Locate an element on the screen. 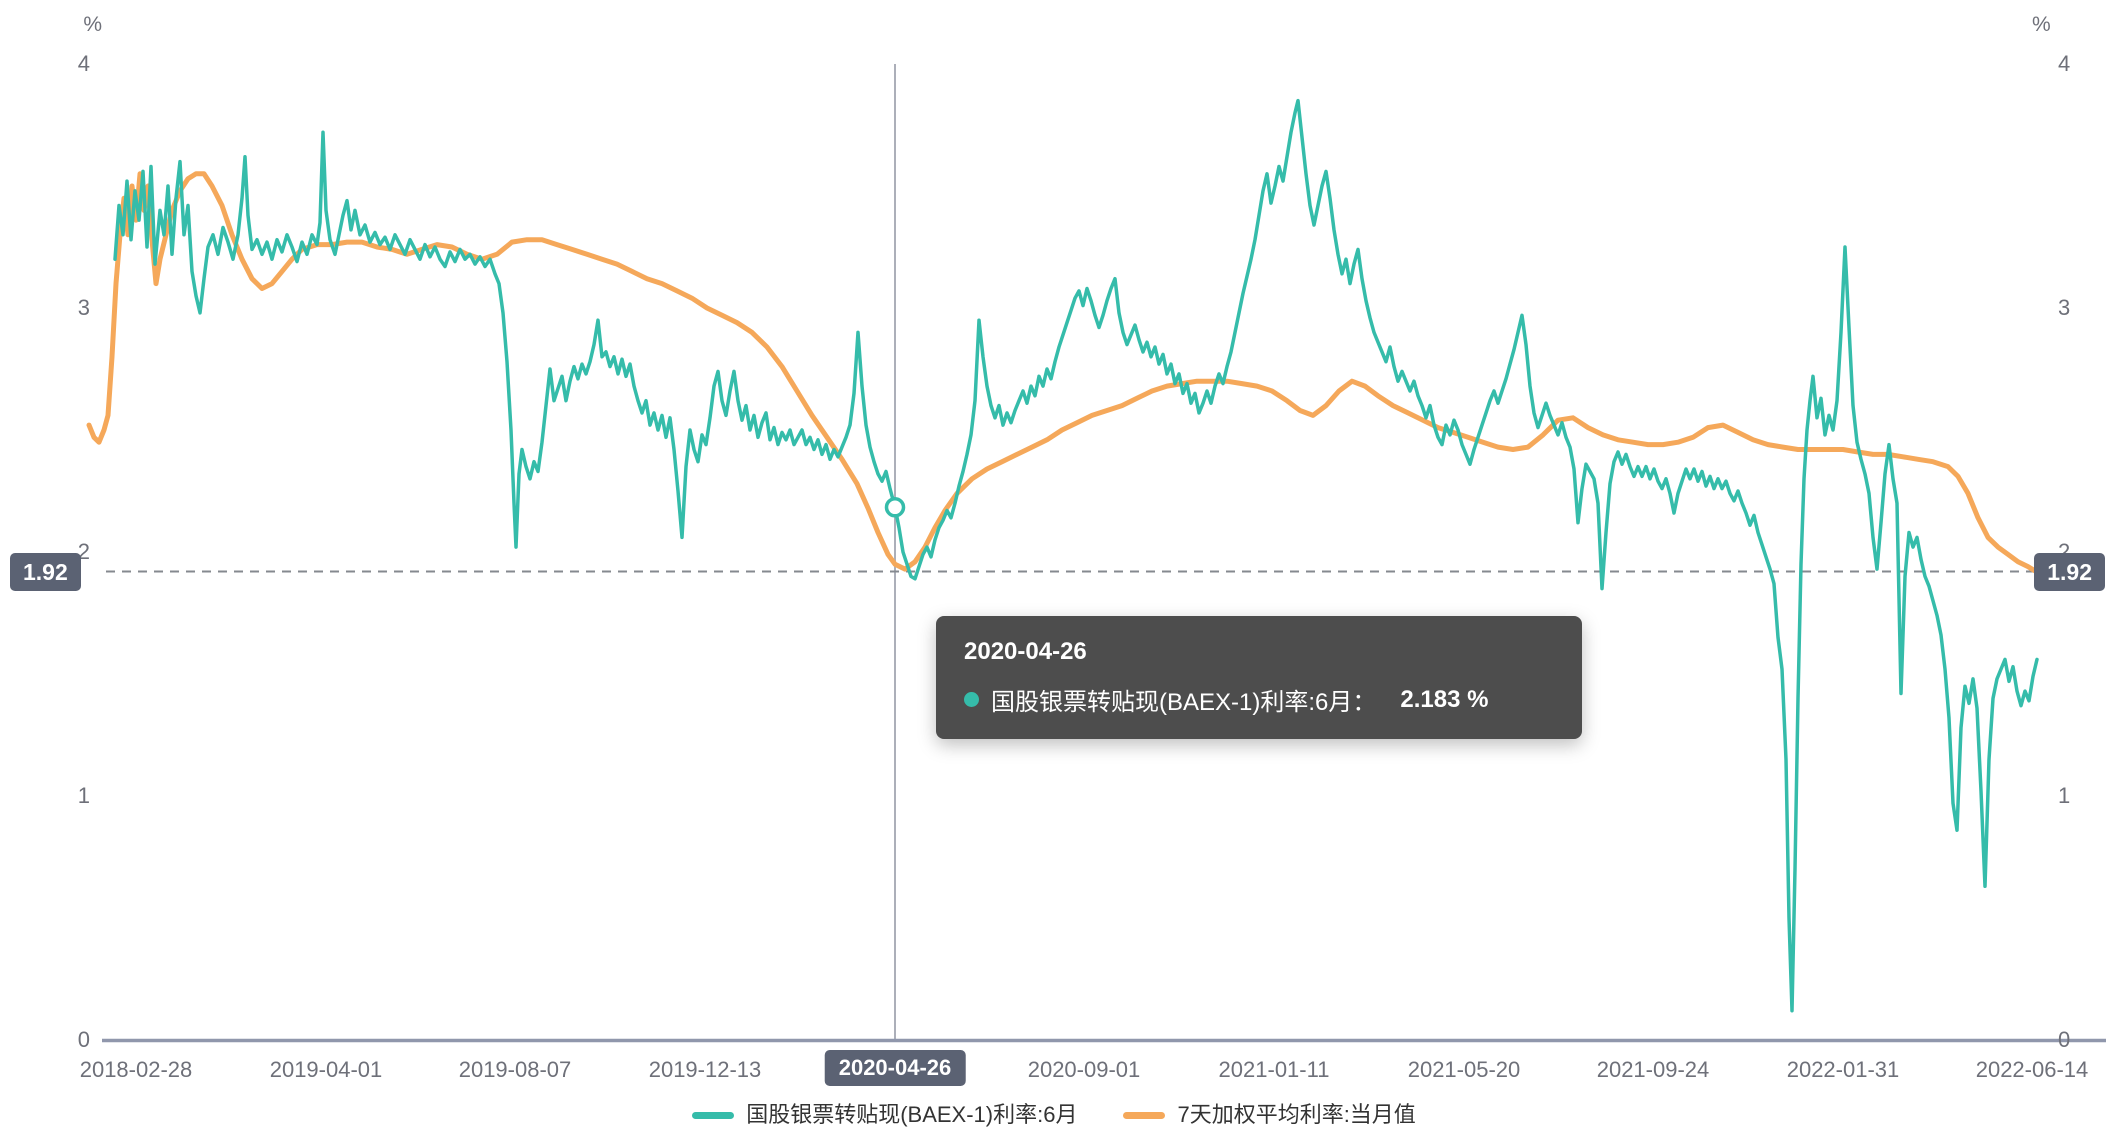 The height and width of the screenshot is (1136, 2108). y-tick-right-4: 4 is located at coordinates (2064, 63).